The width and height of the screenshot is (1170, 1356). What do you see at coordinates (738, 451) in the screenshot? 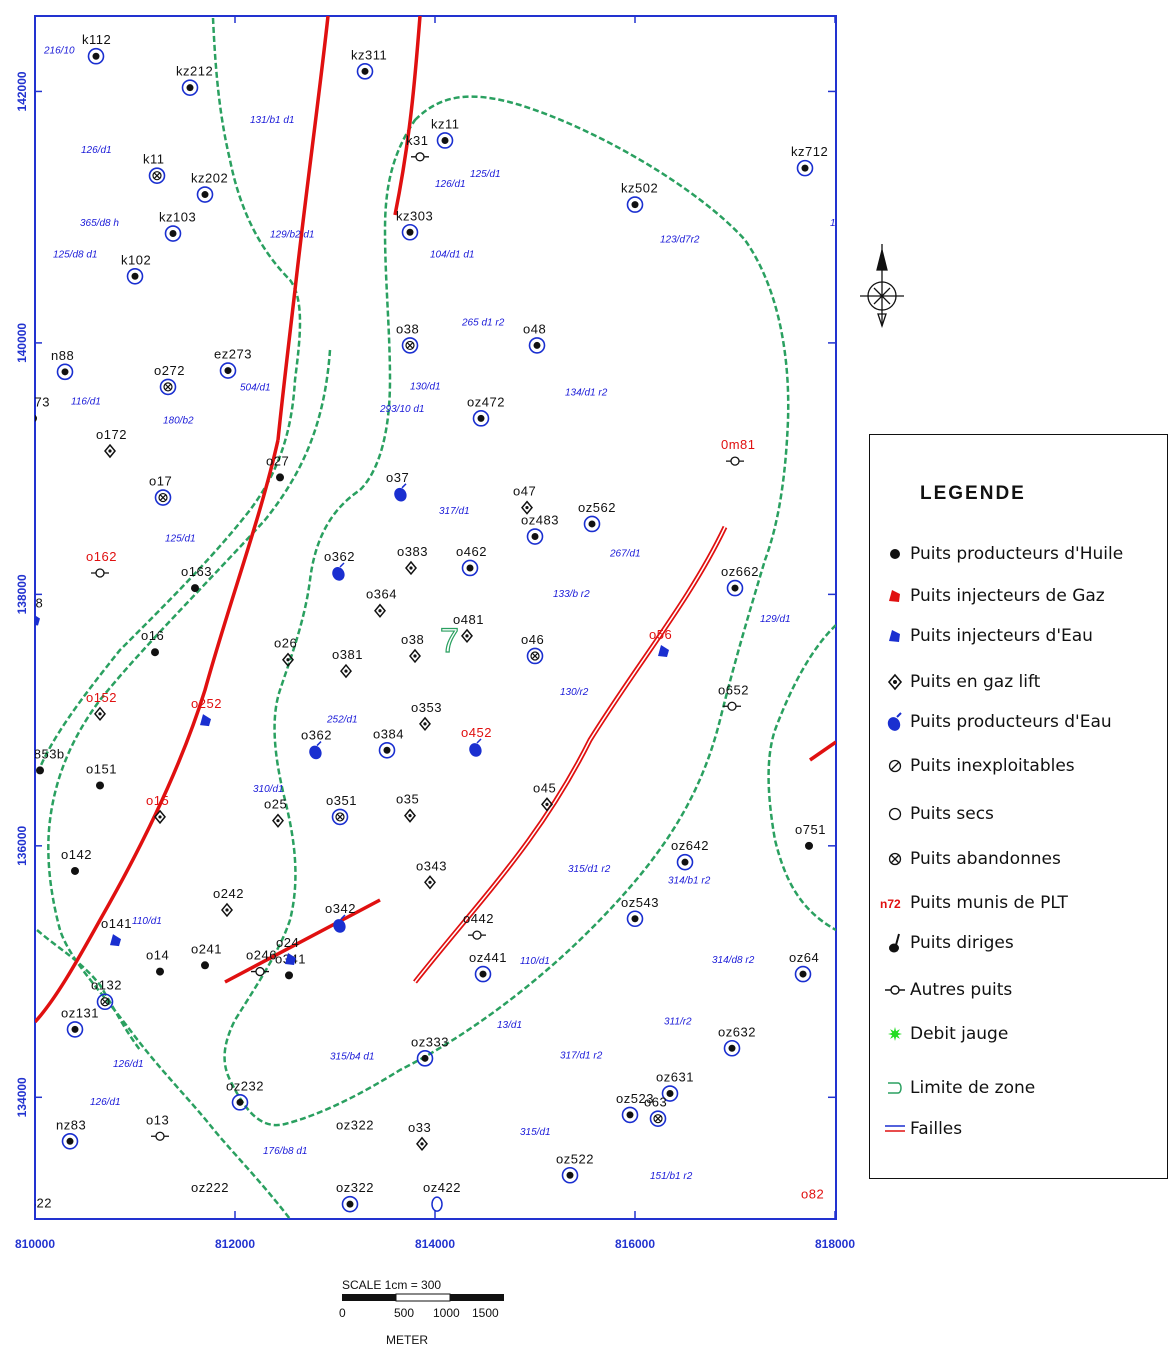
I see `well-0m81: 0m81` at bounding box center [738, 451].